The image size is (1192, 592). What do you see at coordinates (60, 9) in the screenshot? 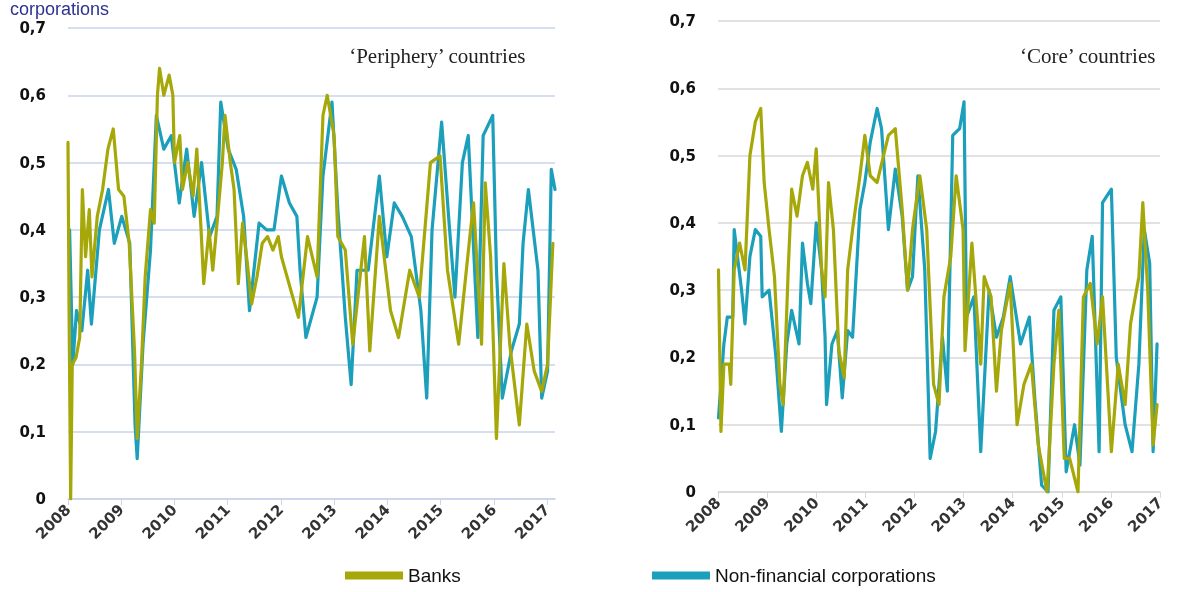
I see `text: corporations` at bounding box center [60, 9].